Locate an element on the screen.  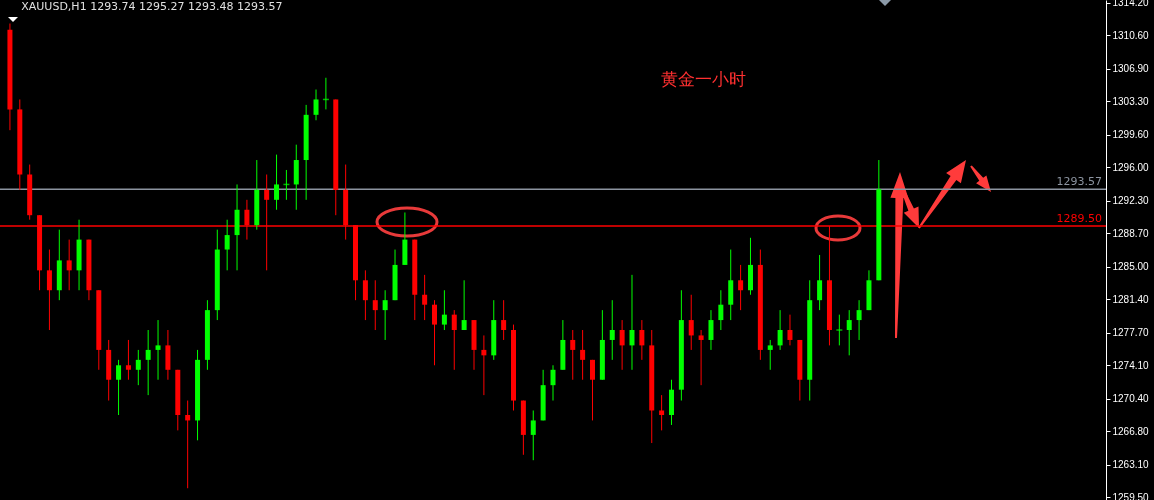
chart-title: XAUUSD,H1 1293.74 1295.27 1293.48 1293.57 is located at coordinates (152, 6).